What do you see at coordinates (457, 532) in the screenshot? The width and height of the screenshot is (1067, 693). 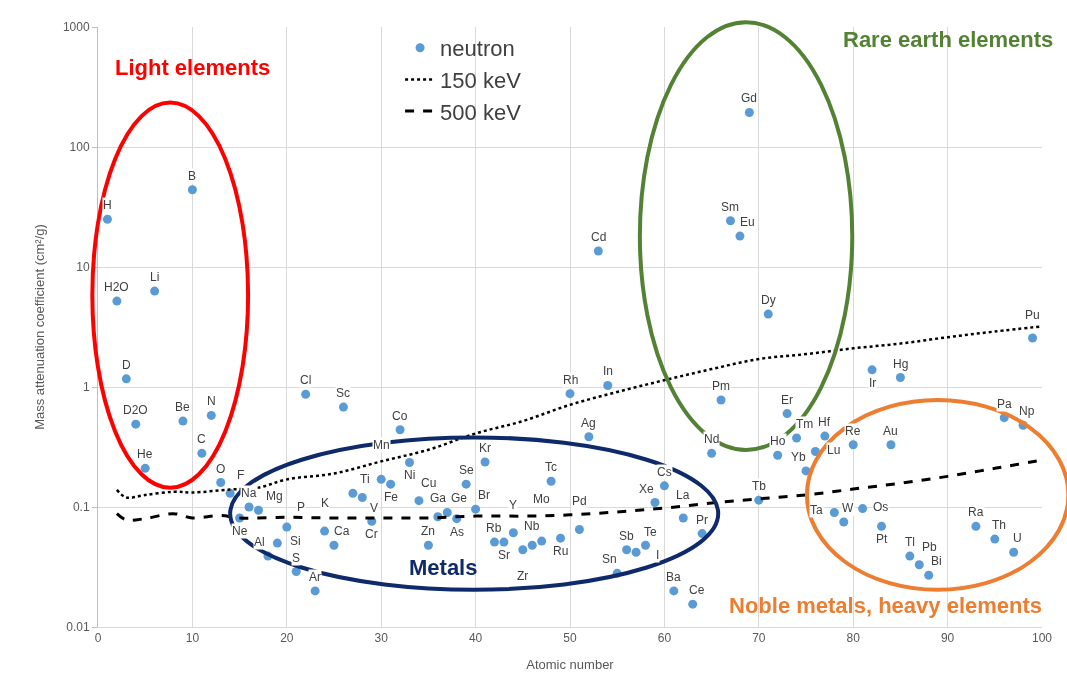 I see `annotation: As` at bounding box center [457, 532].